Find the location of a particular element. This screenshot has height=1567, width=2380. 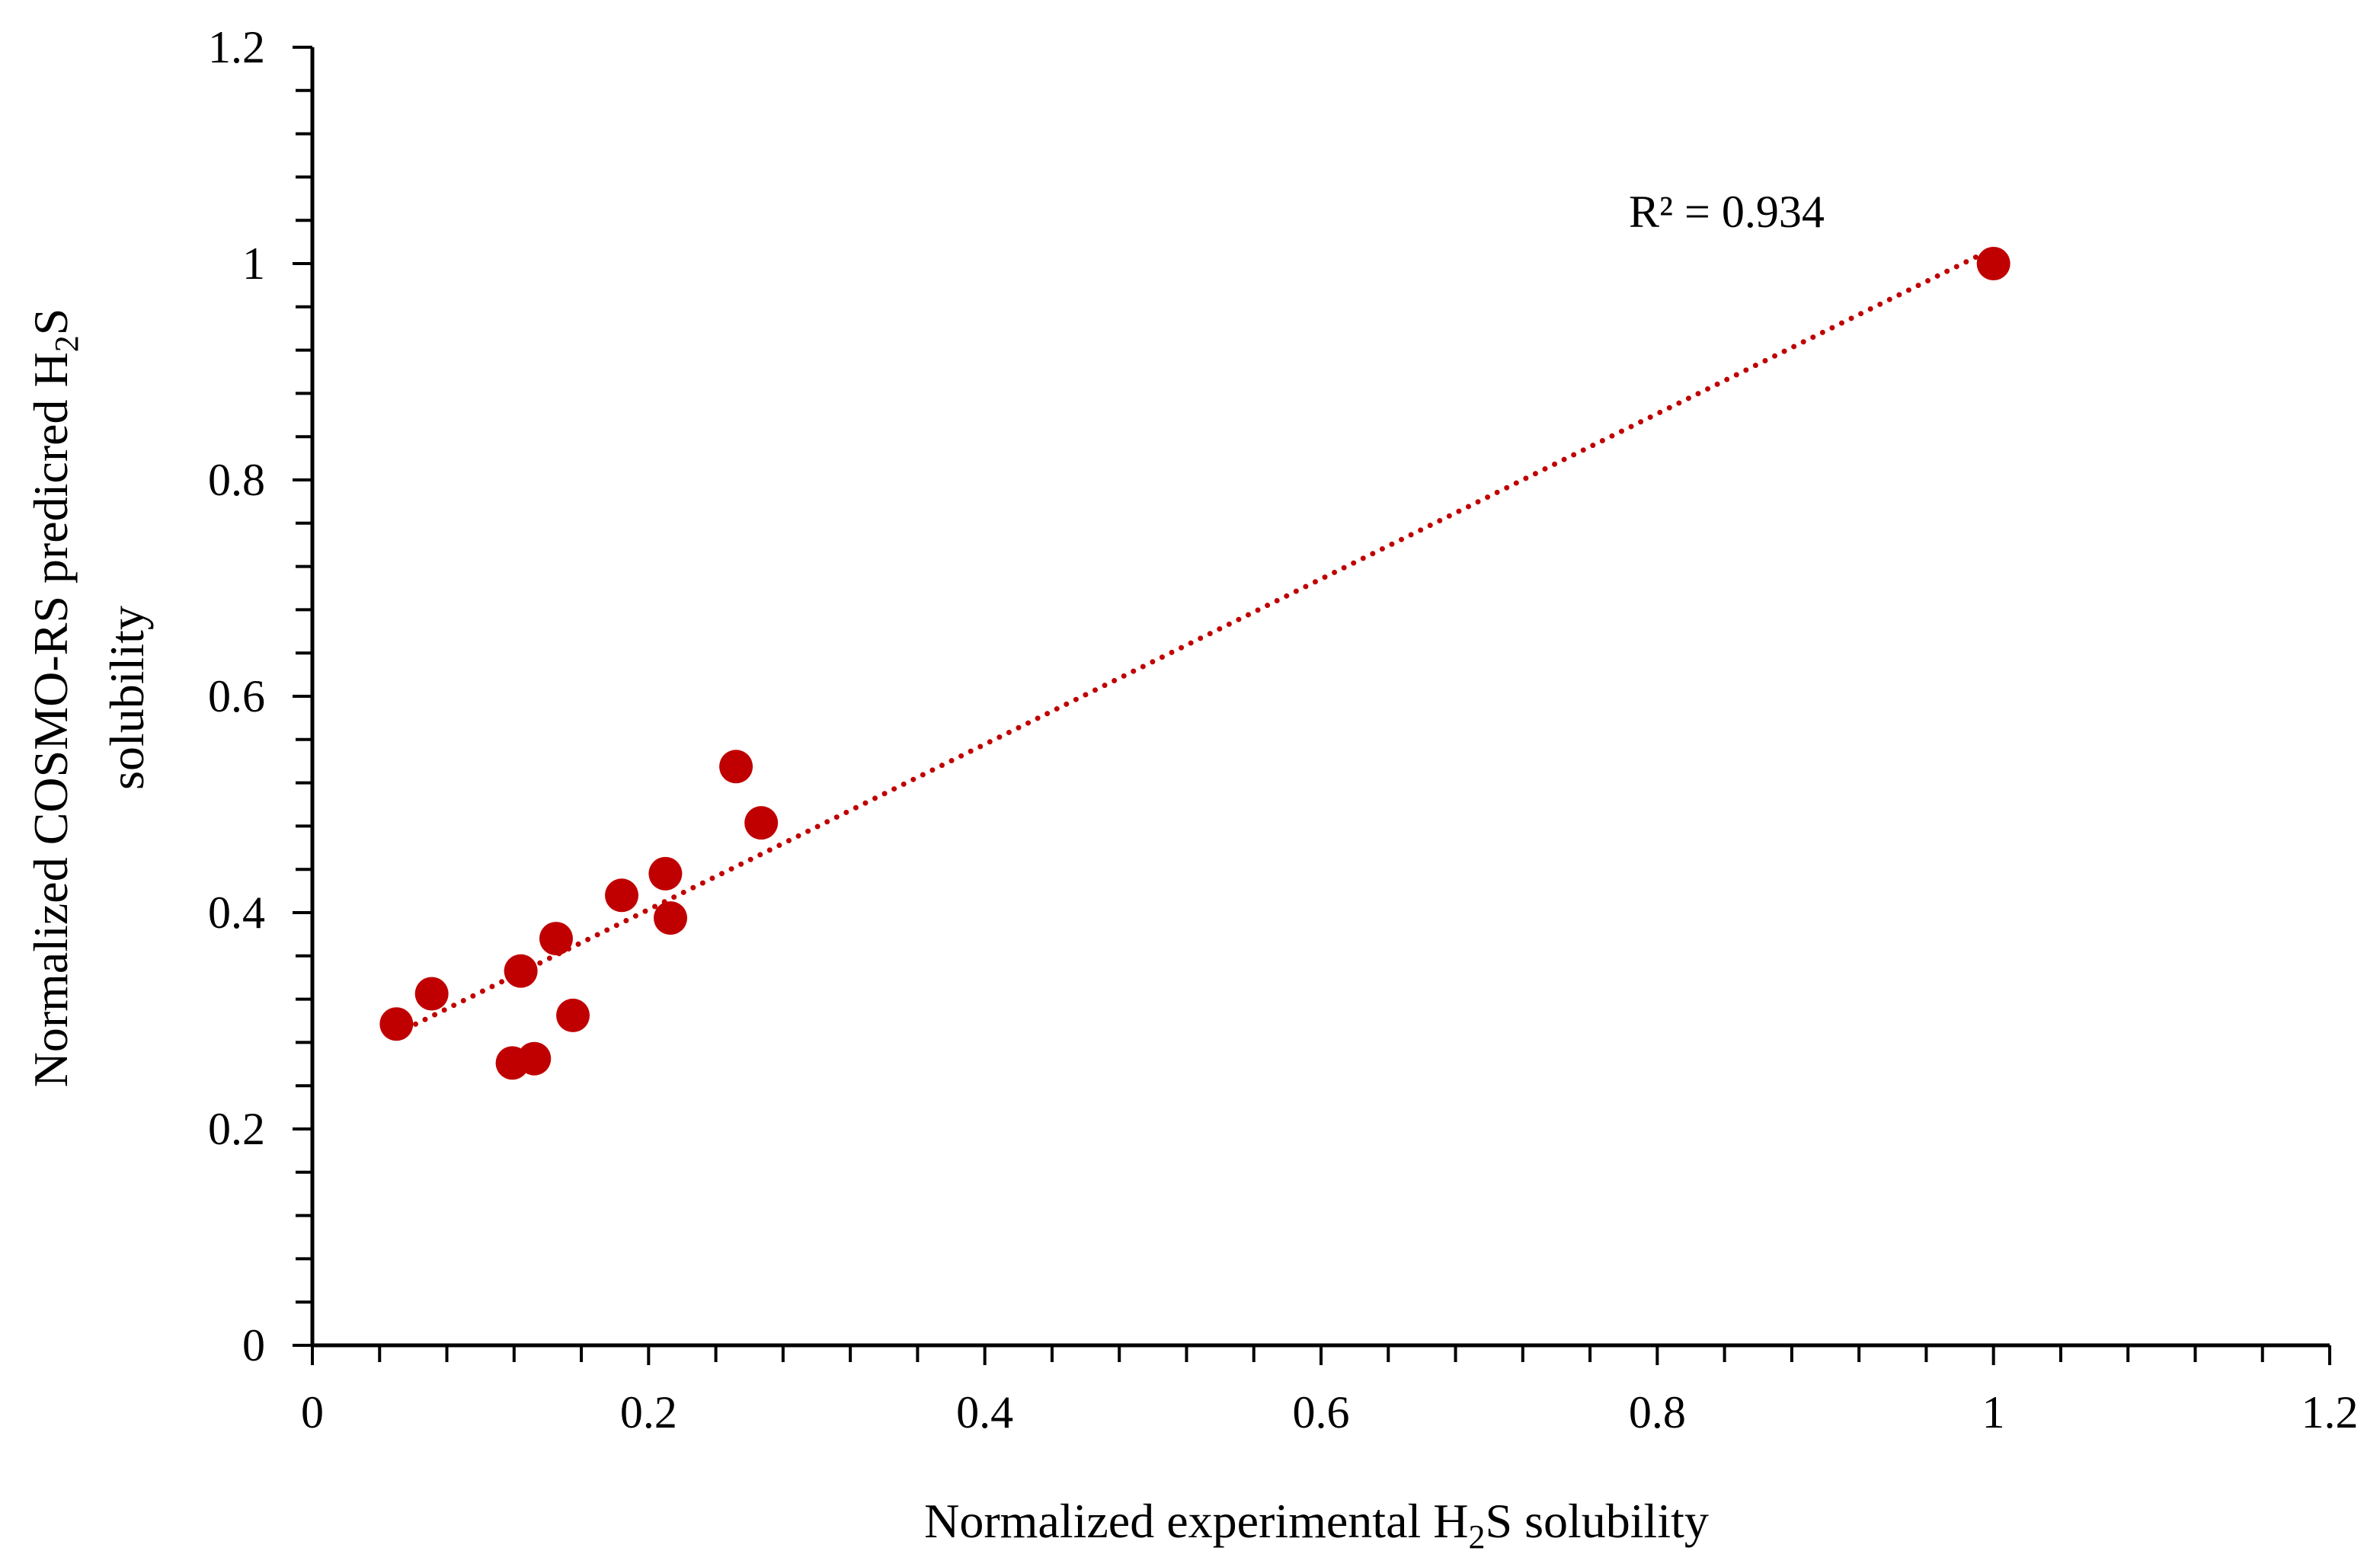

y-axis-title-line1: Normalized COSMO-RS predicred H2S is located at coordinates (55, 699).